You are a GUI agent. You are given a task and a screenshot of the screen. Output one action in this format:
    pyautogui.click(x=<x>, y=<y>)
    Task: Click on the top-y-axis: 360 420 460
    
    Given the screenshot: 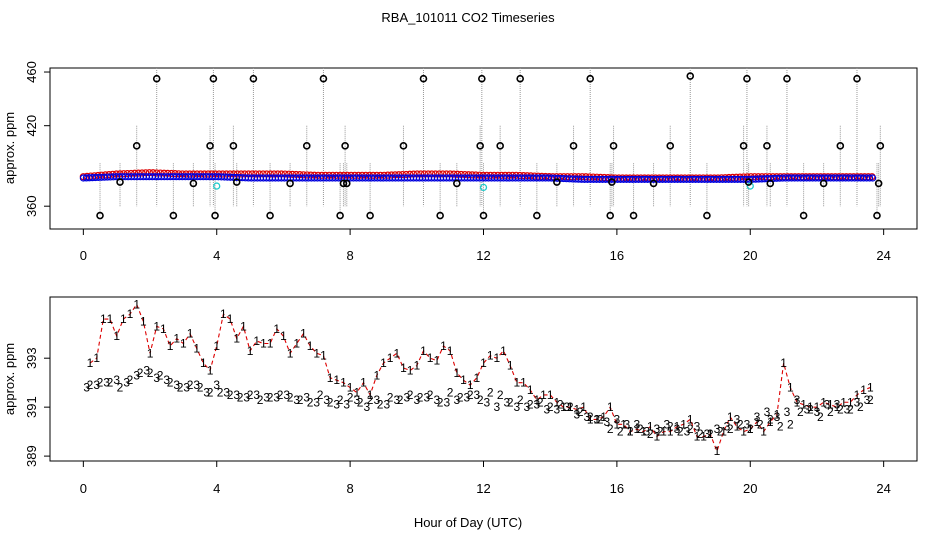 What is the action you would take?
    pyautogui.click(x=37, y=139)
    